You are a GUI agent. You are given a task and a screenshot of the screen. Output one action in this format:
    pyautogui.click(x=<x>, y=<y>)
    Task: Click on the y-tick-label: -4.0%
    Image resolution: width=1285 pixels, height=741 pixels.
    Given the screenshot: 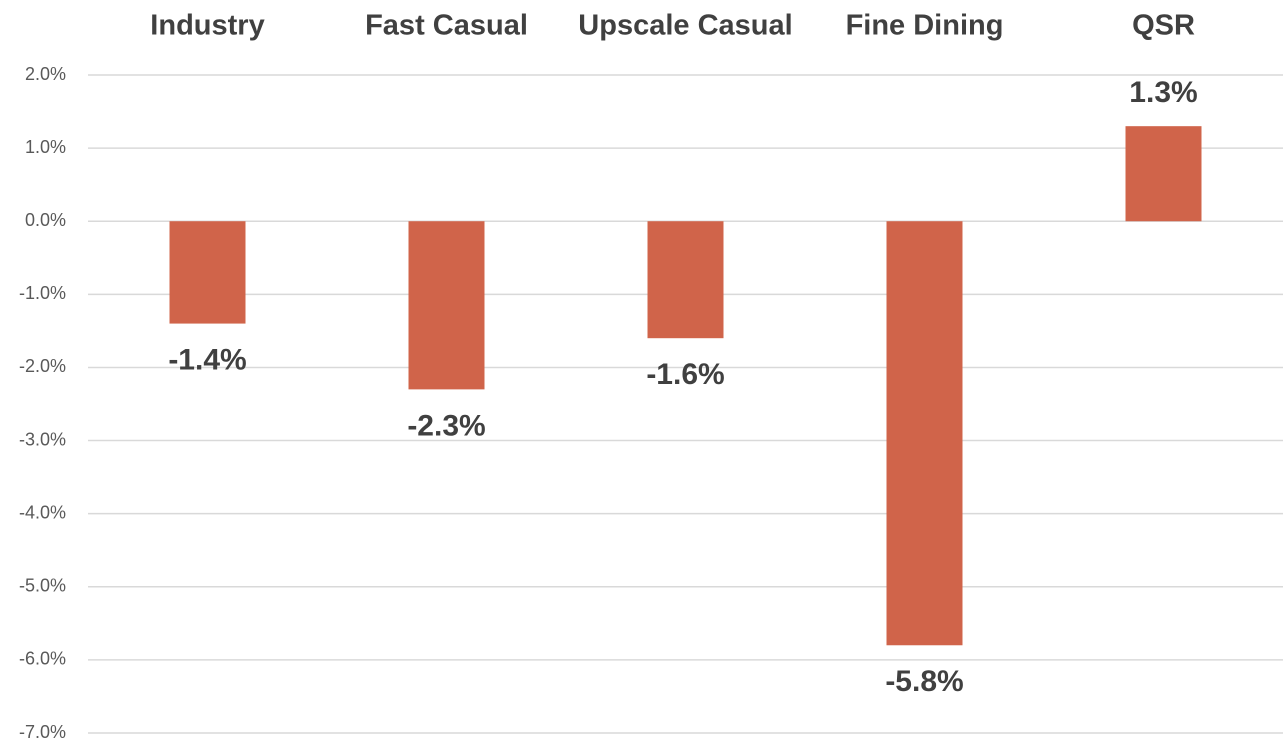 What is the action you would take?
    pyautogui.click(x=42, y=512)
    